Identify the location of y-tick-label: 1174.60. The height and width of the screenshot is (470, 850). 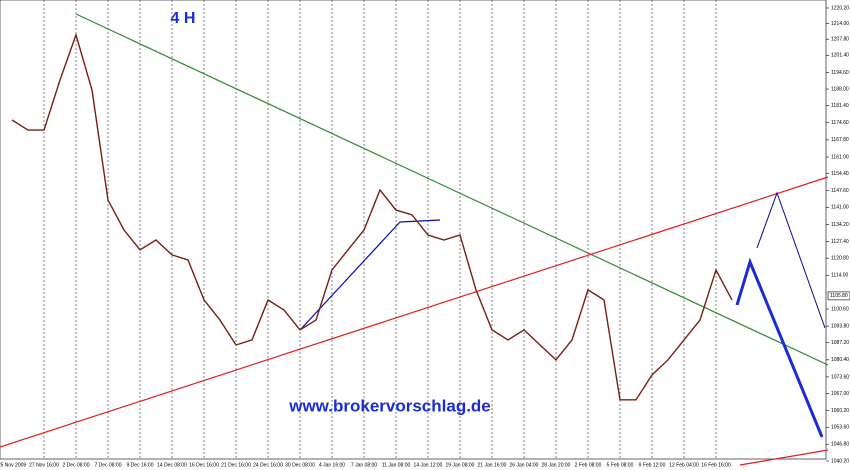
(840, 123).